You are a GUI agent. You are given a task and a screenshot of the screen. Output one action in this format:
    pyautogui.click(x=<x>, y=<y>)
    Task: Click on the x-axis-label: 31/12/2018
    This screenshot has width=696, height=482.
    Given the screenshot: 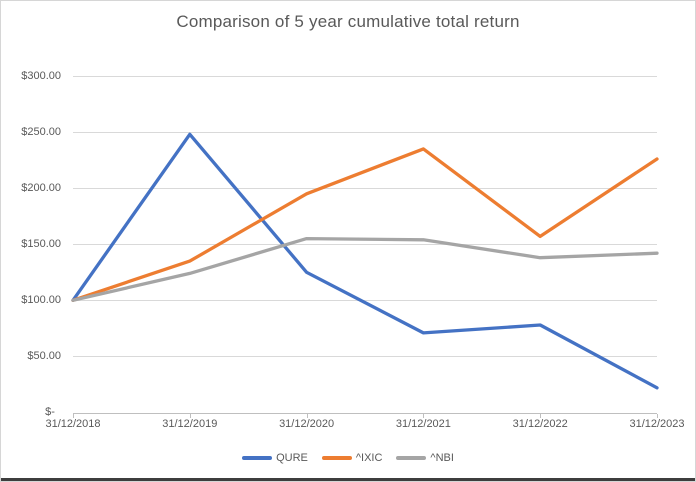 What is the action you would take?
    pyautogui.click(x=73, y=424)
    